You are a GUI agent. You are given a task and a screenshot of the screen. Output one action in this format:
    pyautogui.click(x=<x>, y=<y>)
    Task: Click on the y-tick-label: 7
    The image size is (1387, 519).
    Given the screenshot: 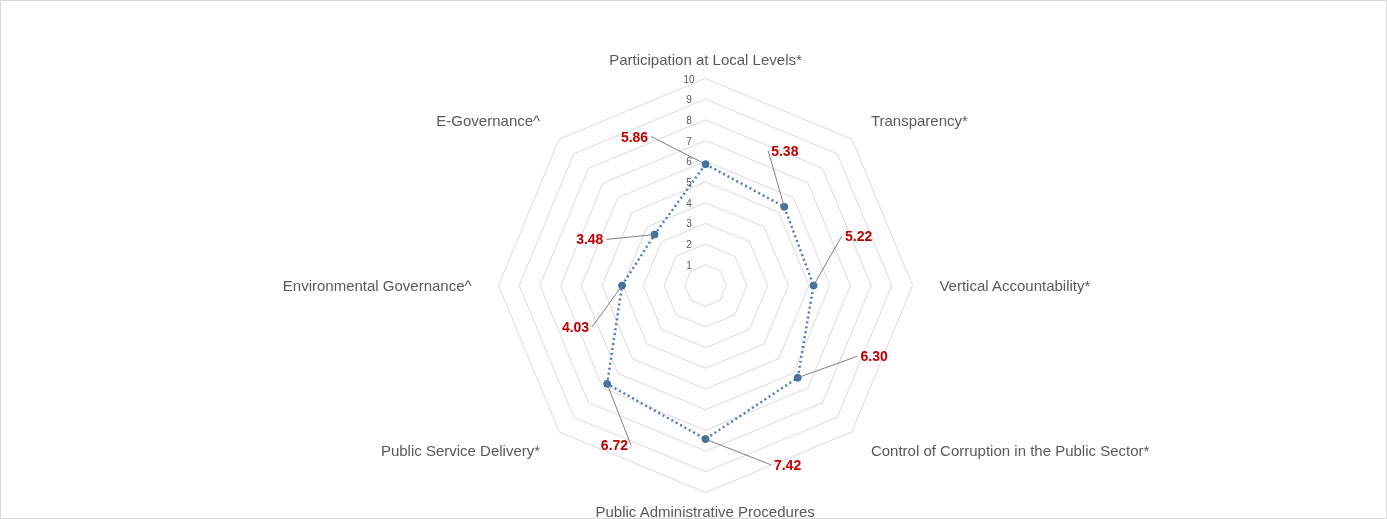 What is the action you would take?
    pyautogui.click(x=689, y=141)
    